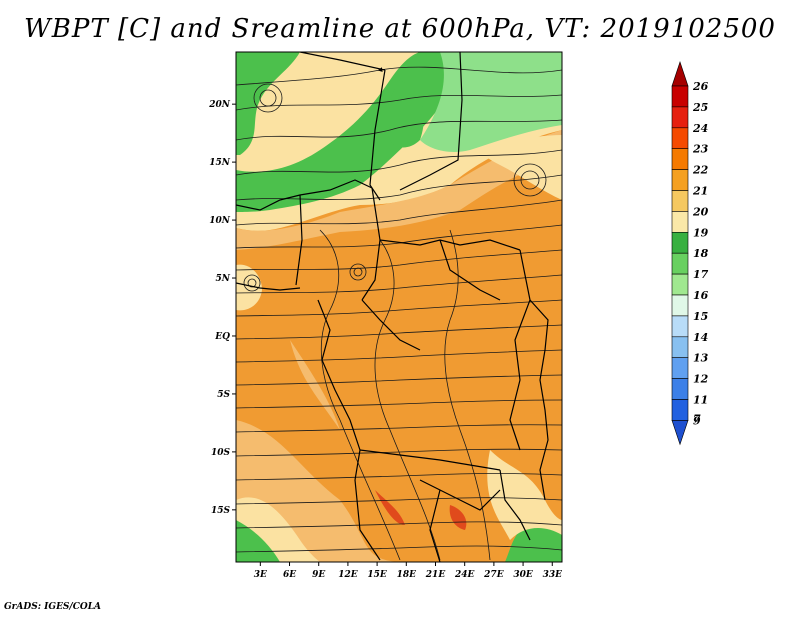 Image resolution: width=800 pixels, height=618 pixels. What do you see at coordinates (220, 221) in the screenshot?
I see `lat-label: 10N` at bounding box center [220, 221].